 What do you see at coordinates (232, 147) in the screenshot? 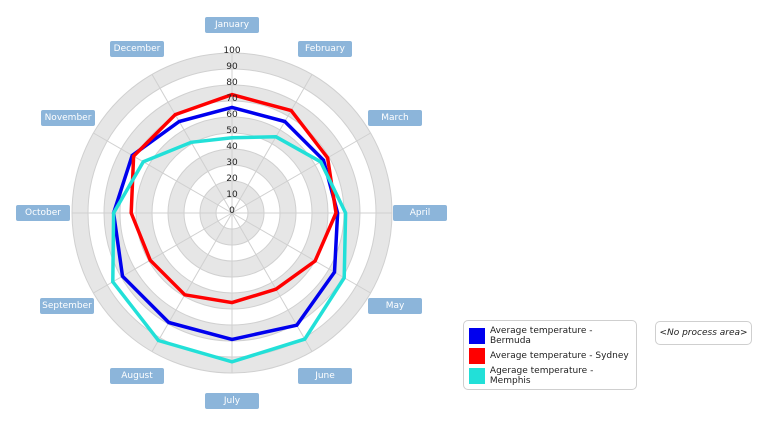
I see `svg-text: 40` at bounding box center [232, 147].